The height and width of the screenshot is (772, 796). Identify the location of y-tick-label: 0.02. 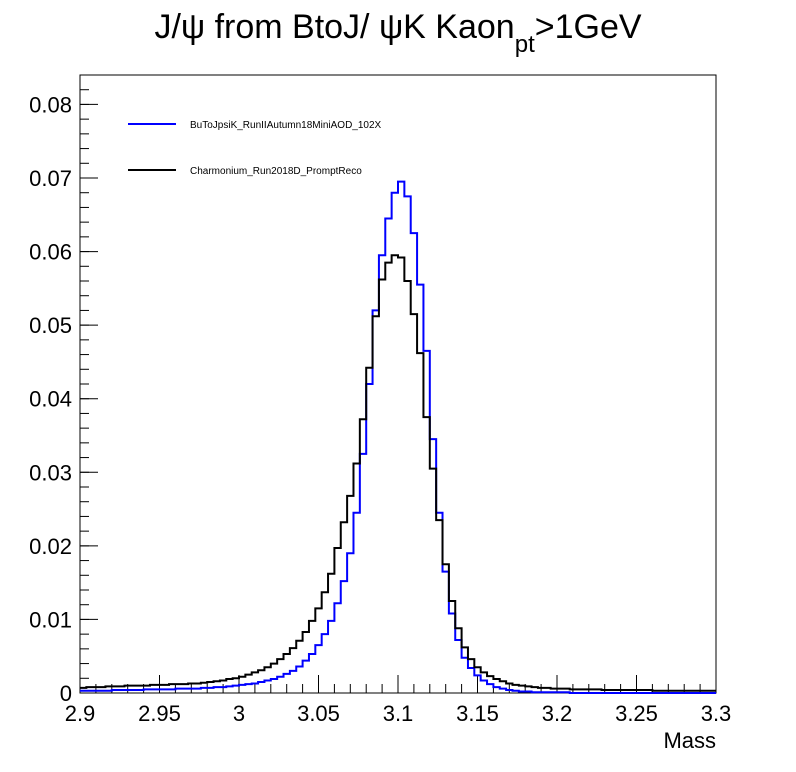
(50, 546).